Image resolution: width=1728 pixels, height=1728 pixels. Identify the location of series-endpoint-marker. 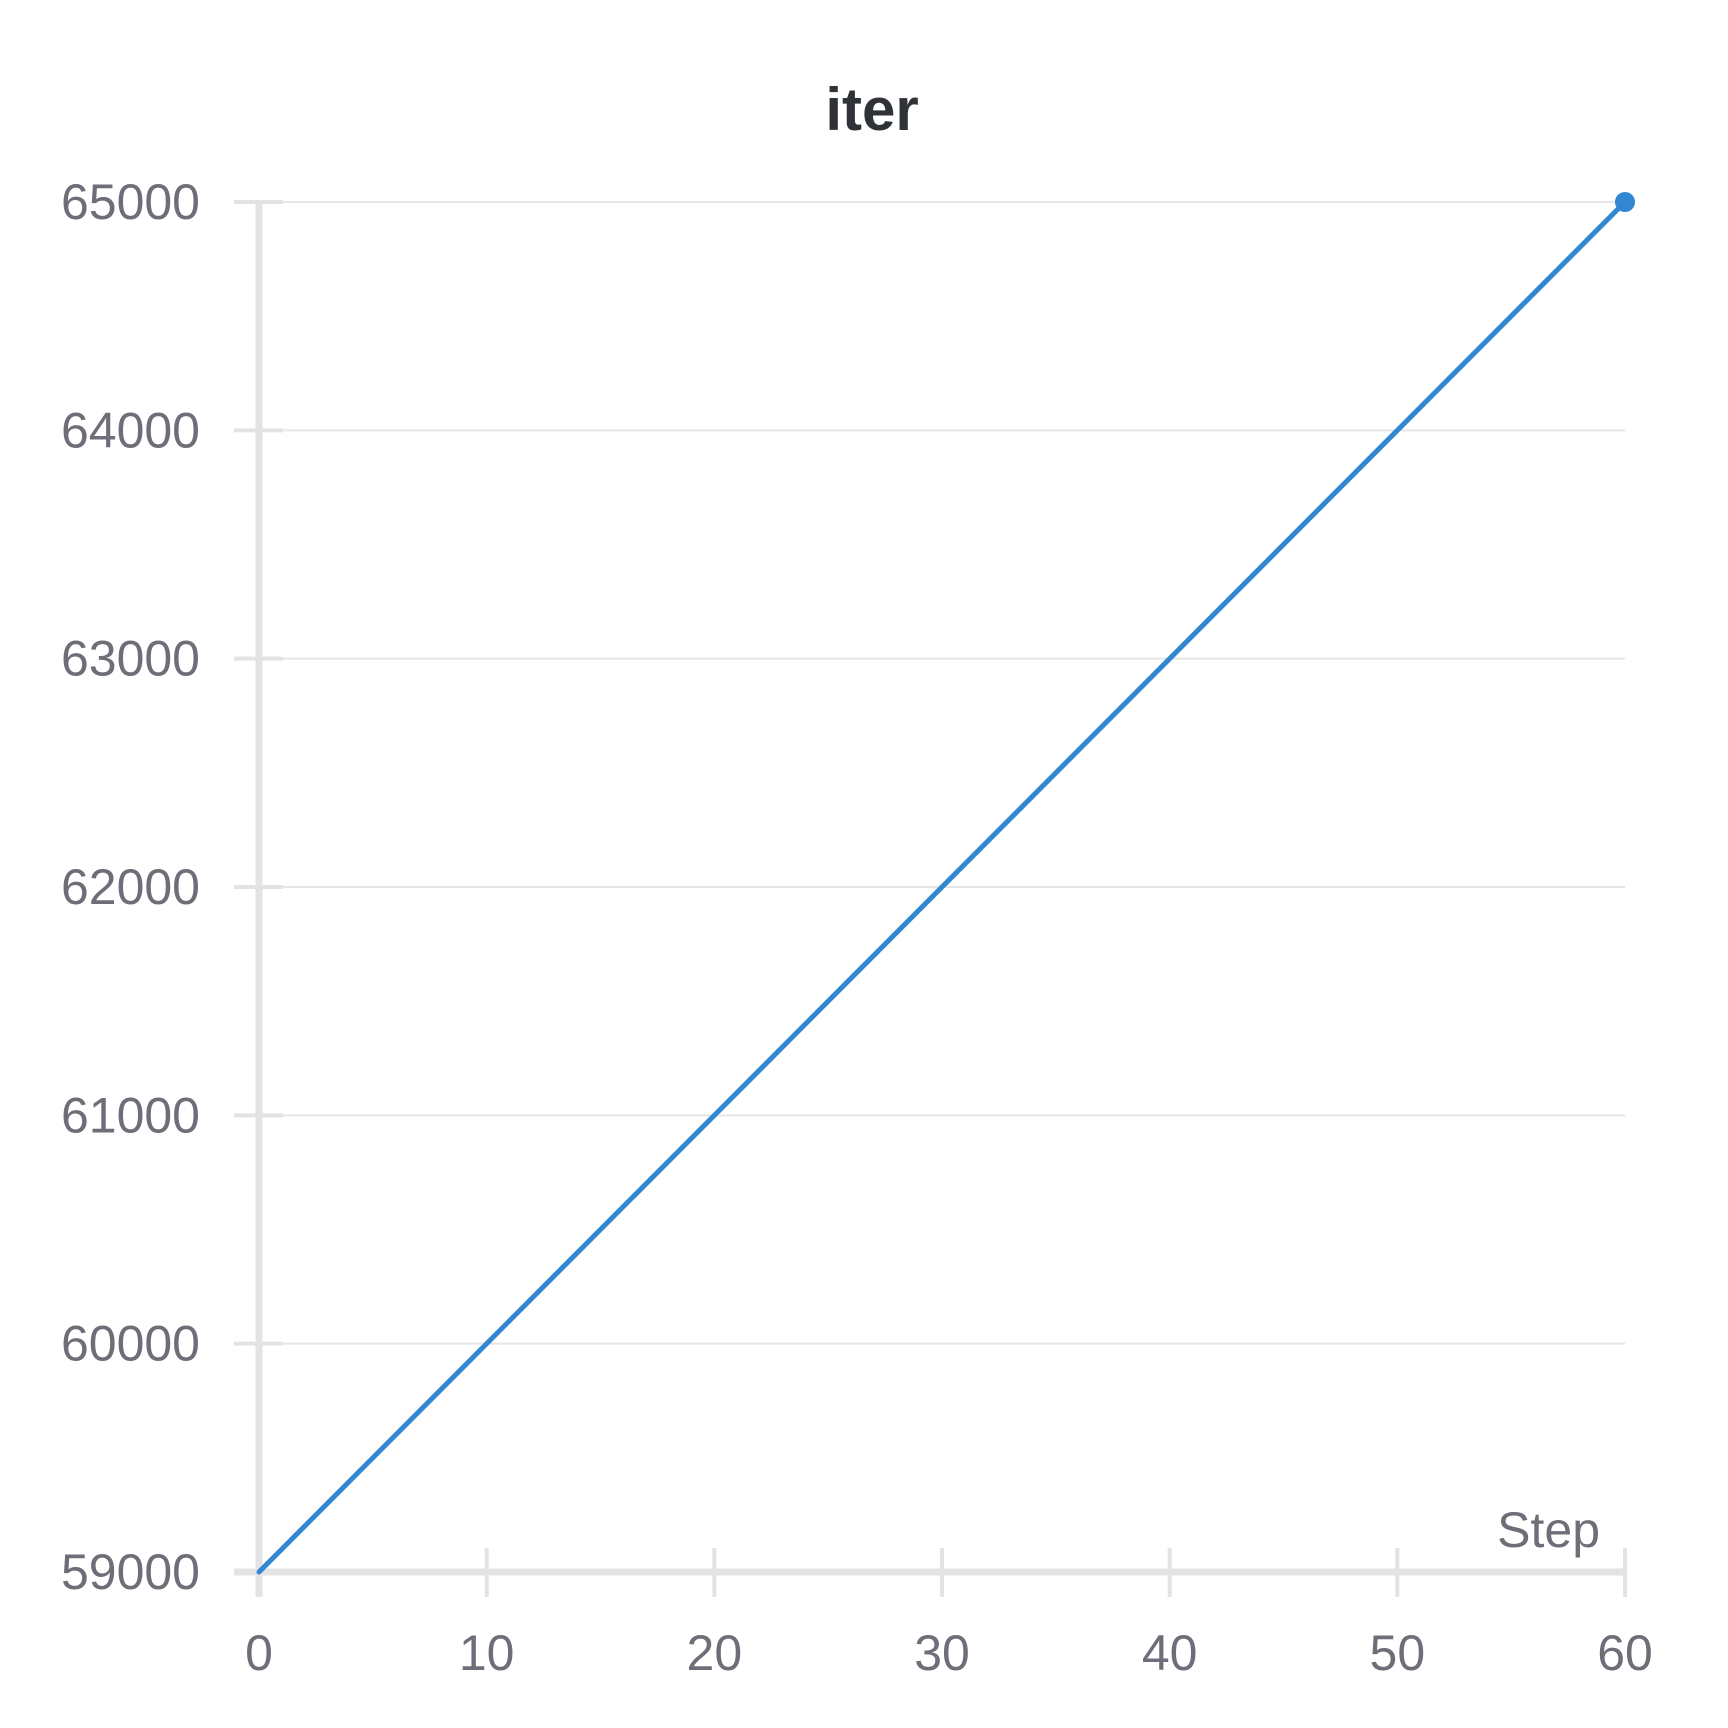
(1625, 202).